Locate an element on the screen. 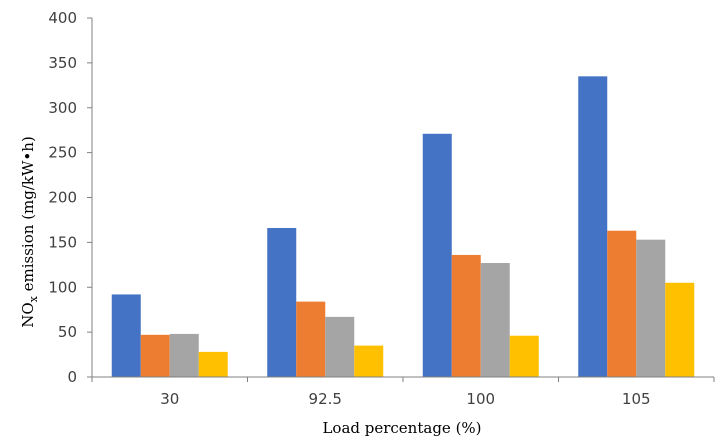 The width and height of the screenshot is (715, 440). x-tick-label: 105 is located at coordinates (636, 399).